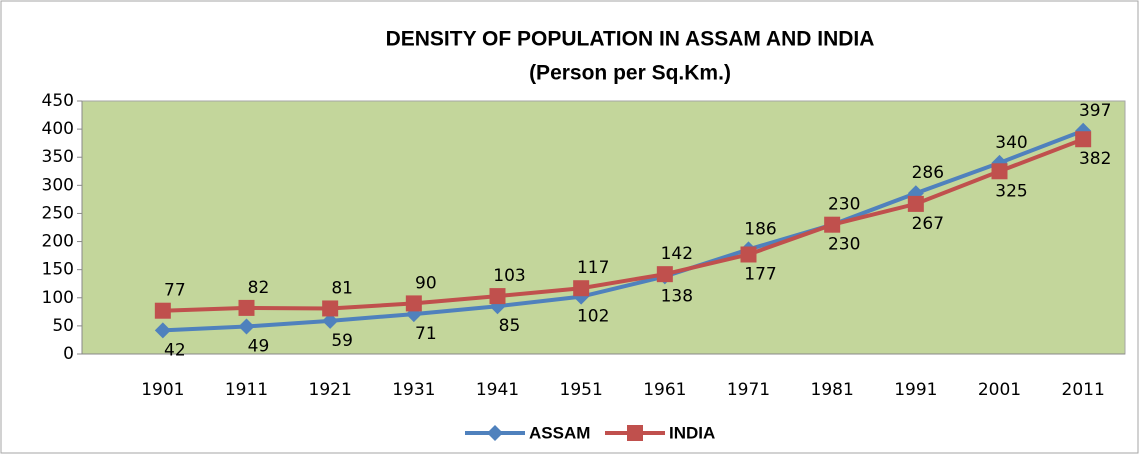 This screenshot has width=1140, height=454. What do you see at coordinates (259, 346) in the screenshot?
I see `data-label: 49` at bounding box center [259, 346].